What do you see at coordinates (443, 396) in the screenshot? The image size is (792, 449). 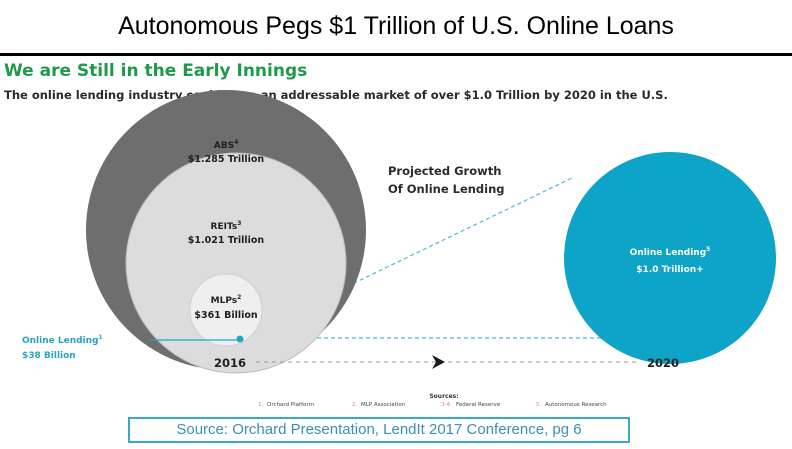 I see `sources-title: Sources:` at bounding box center [443, 396].